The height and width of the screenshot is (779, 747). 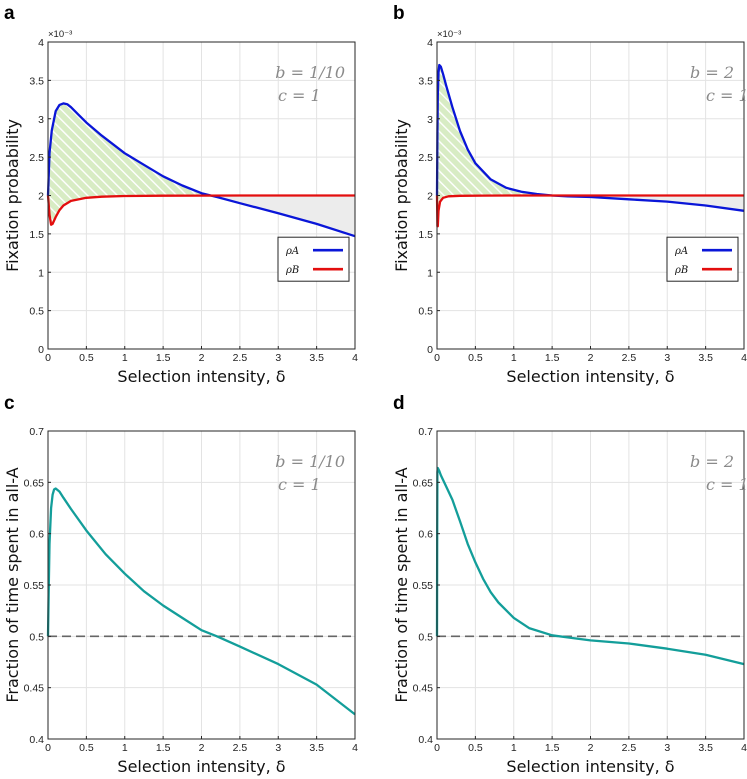 What do you see at coordinates (9, 403) in the screenshot?
I see `panel-label: c` at bounding box center [9, 403].